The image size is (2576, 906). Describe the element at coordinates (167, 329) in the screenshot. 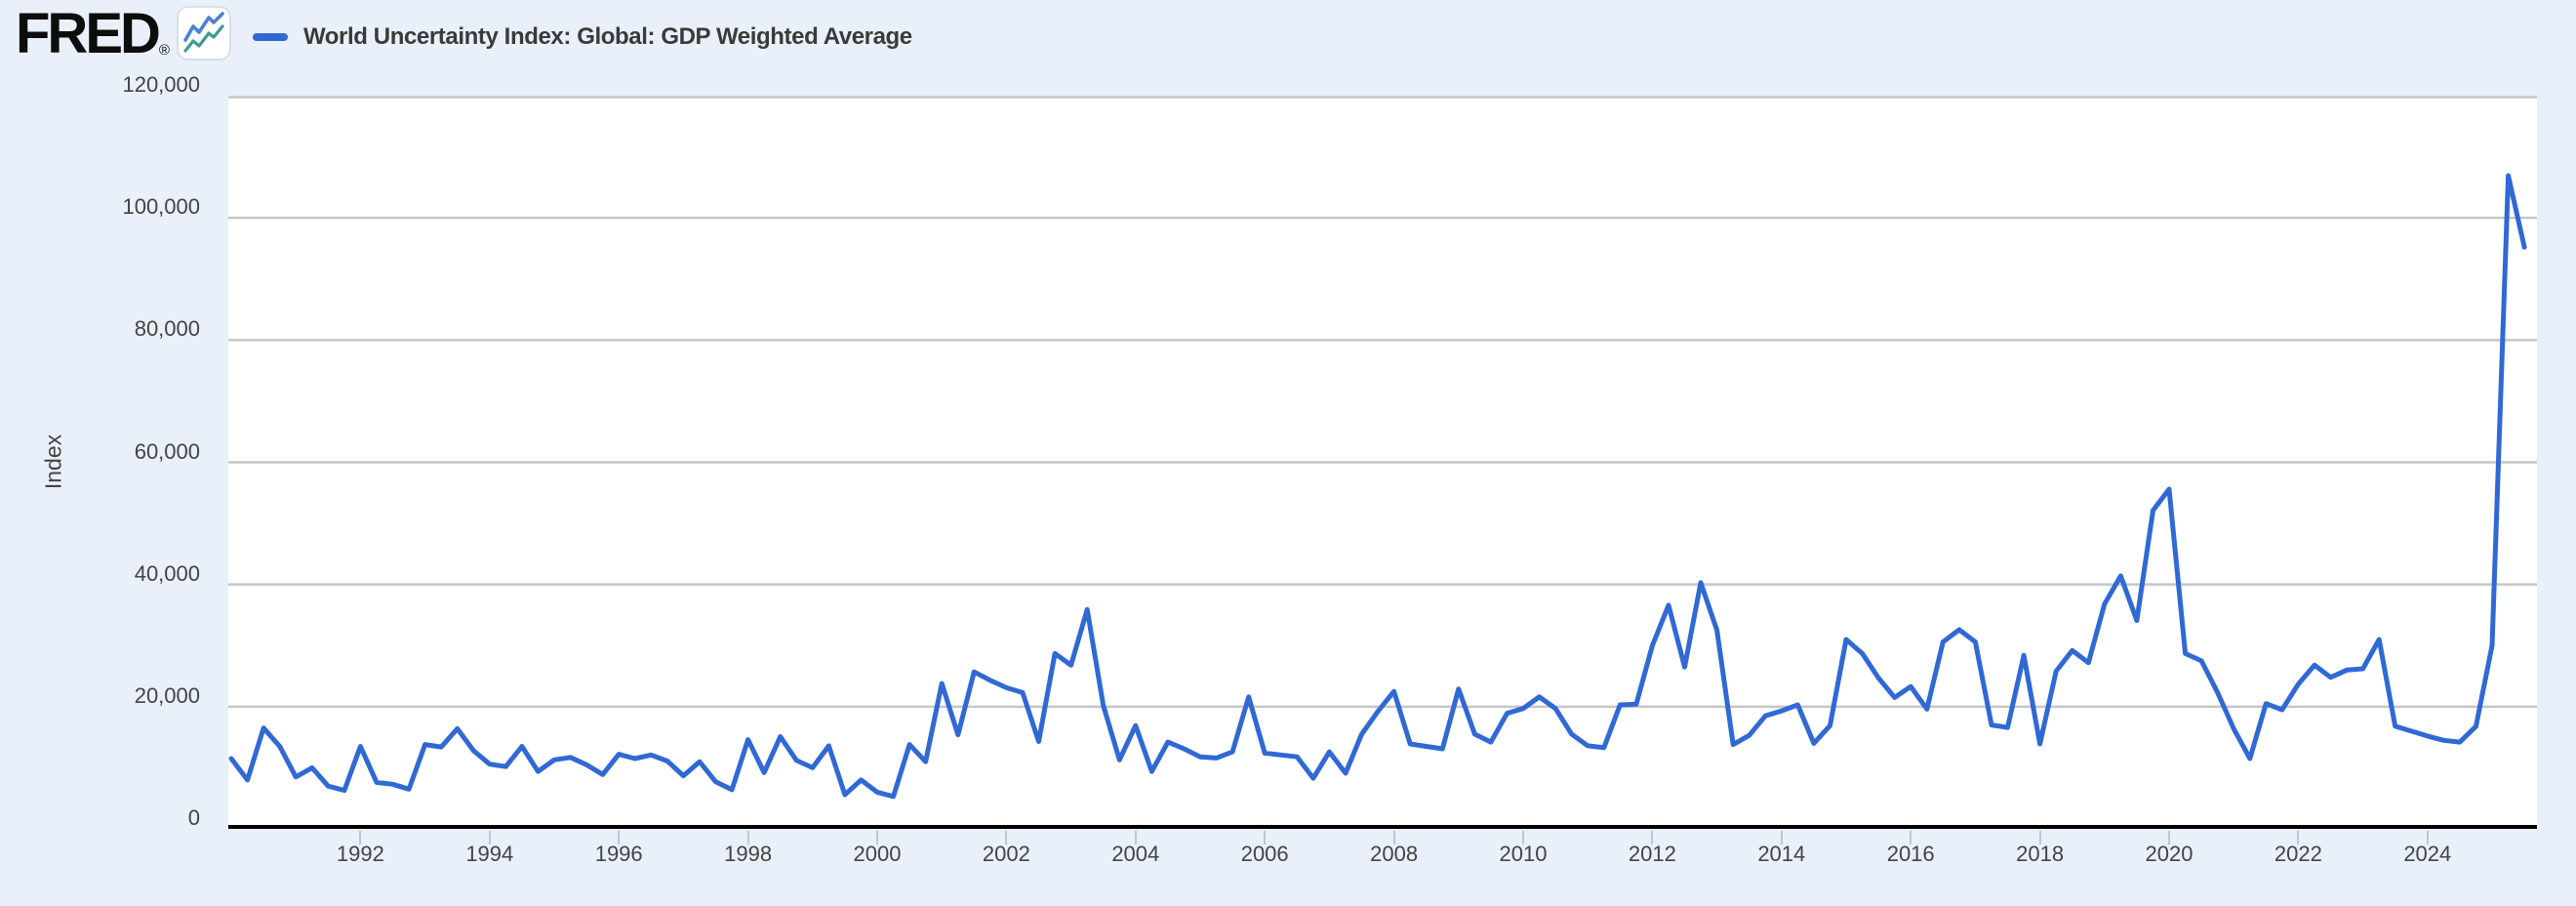

I see `y-tick-label: 80,000` at that location.